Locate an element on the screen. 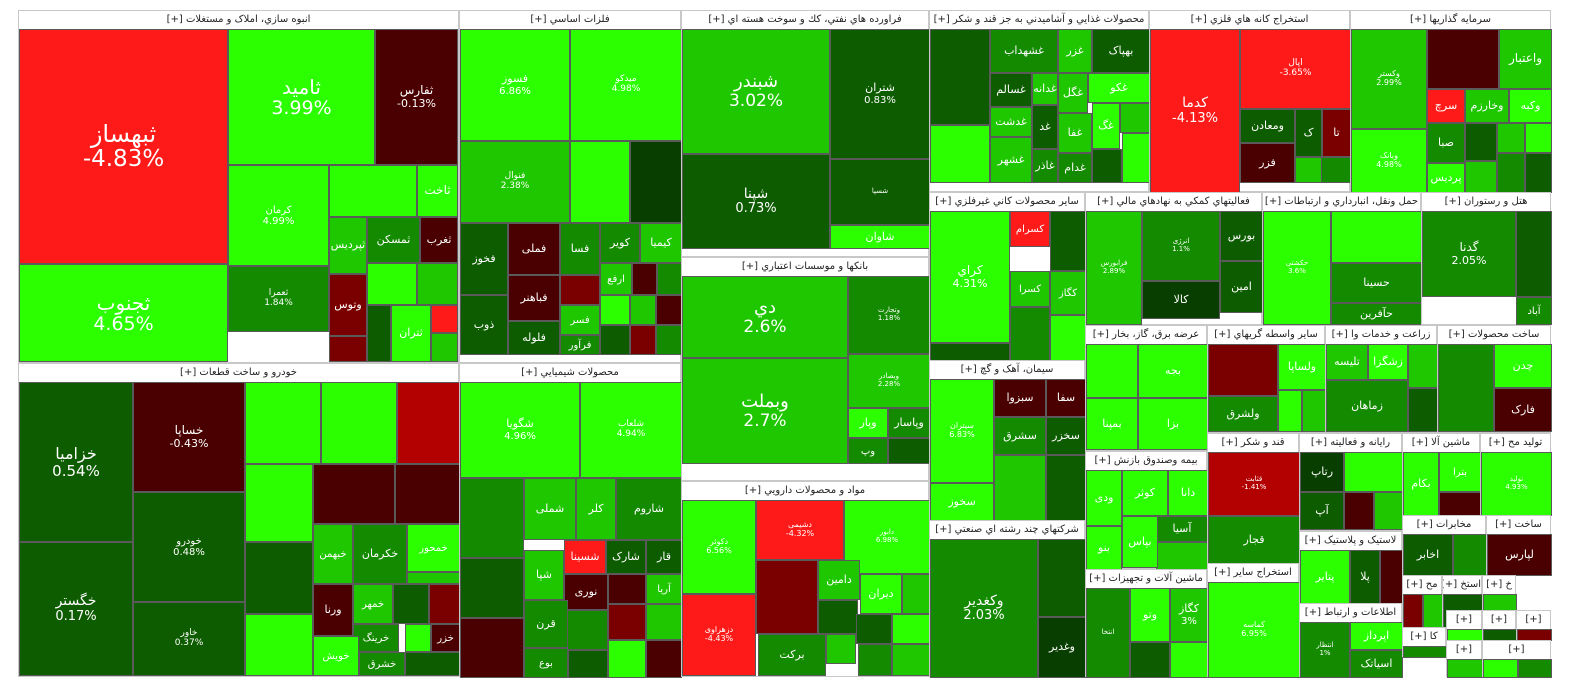 This screenshot has width=1584, height=698. stock-tile: حآفرین is located at coordinates (1376, 314).